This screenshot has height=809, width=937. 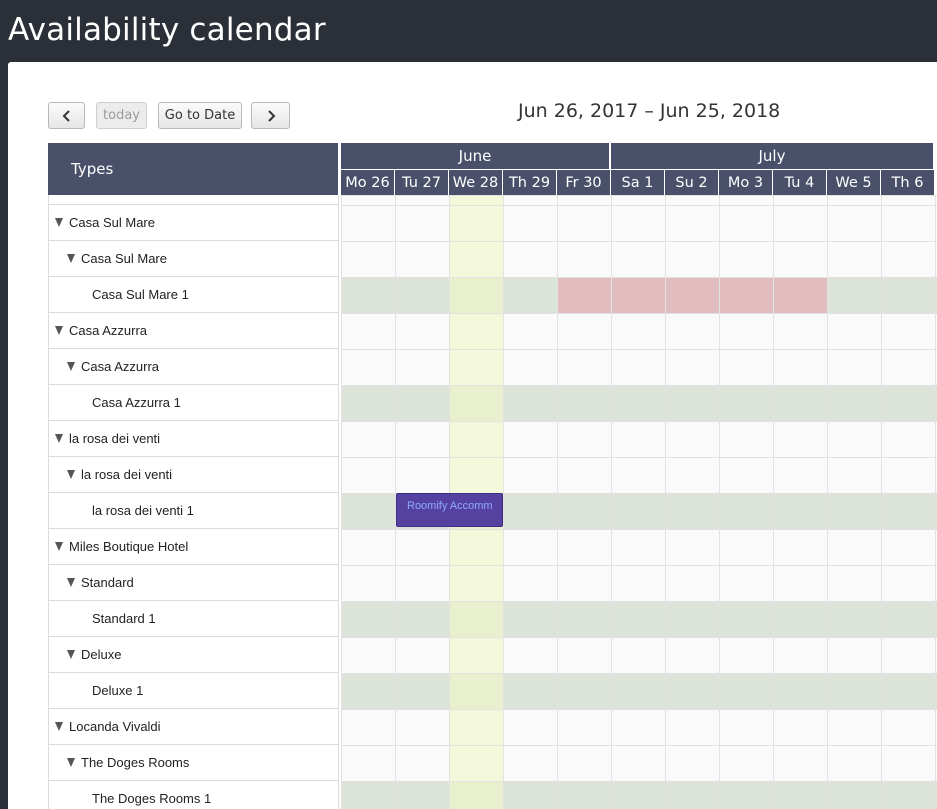 What do you see at coordinates (529, 182) in the screenshot?
I see `day-header: Th 29` at bounding box center [529, 182].